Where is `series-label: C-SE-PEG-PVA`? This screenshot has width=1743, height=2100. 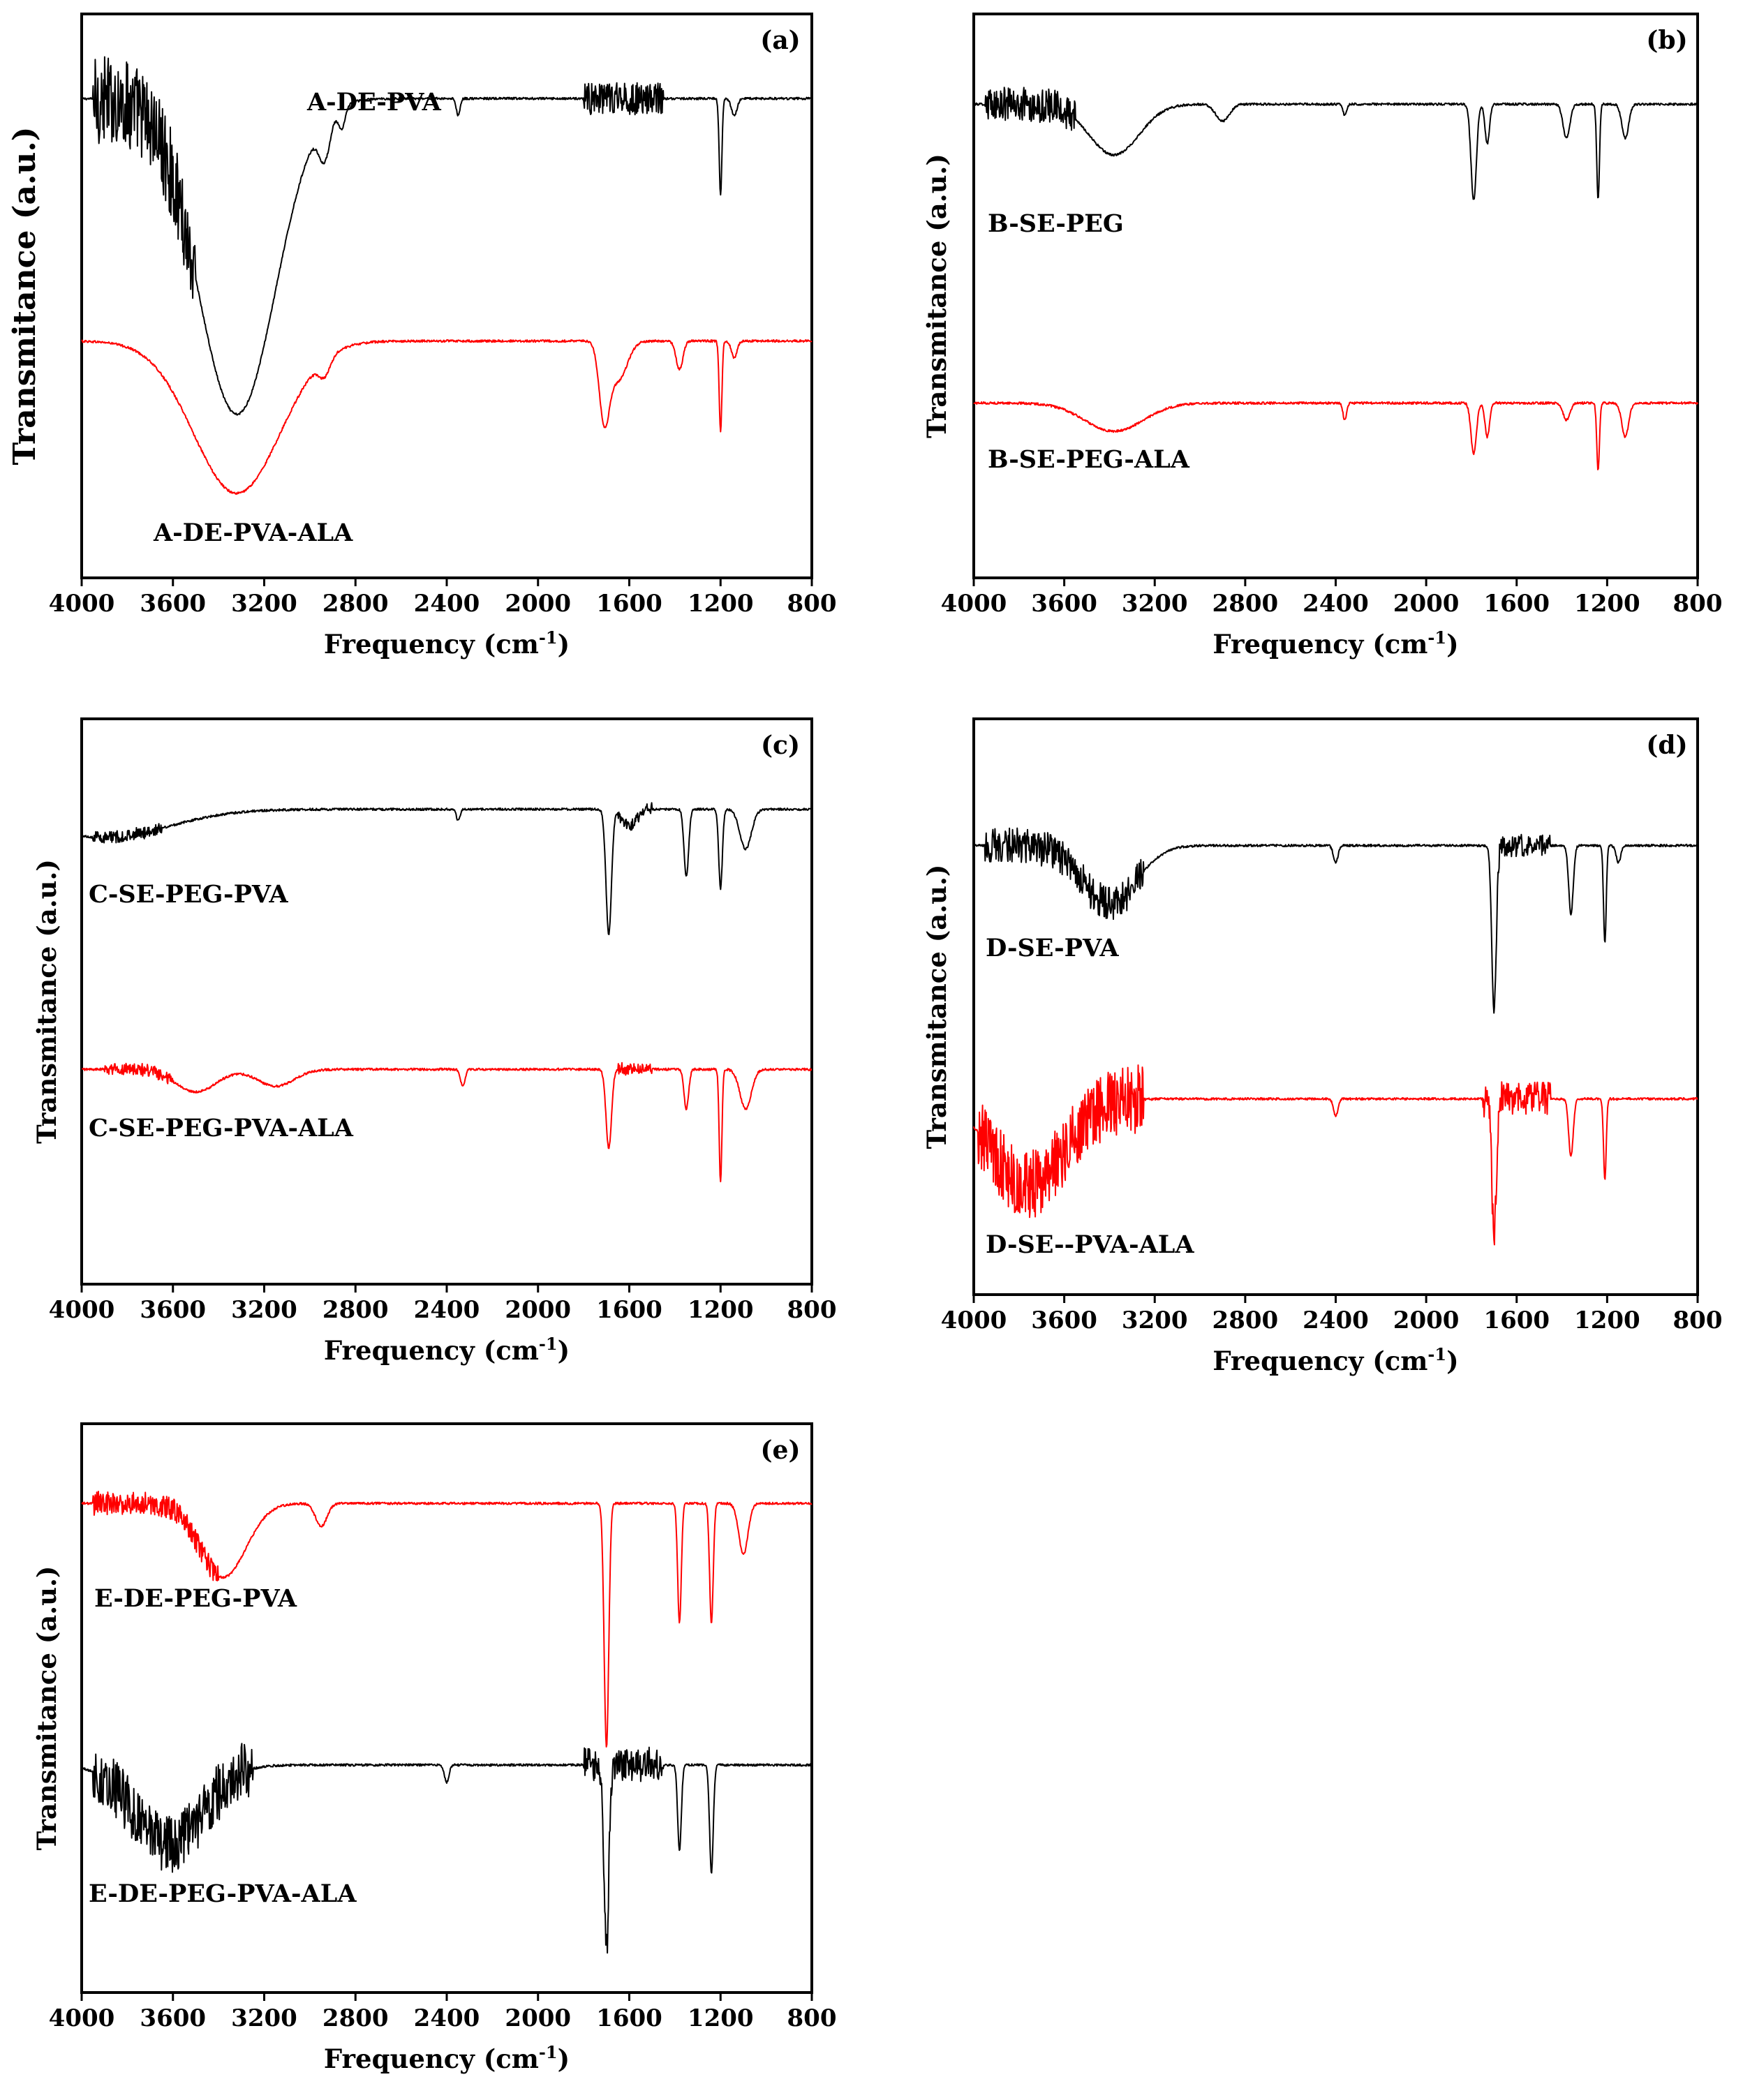
series-label: C-SE-PEG-PVA is located at coordinates (188, 894).